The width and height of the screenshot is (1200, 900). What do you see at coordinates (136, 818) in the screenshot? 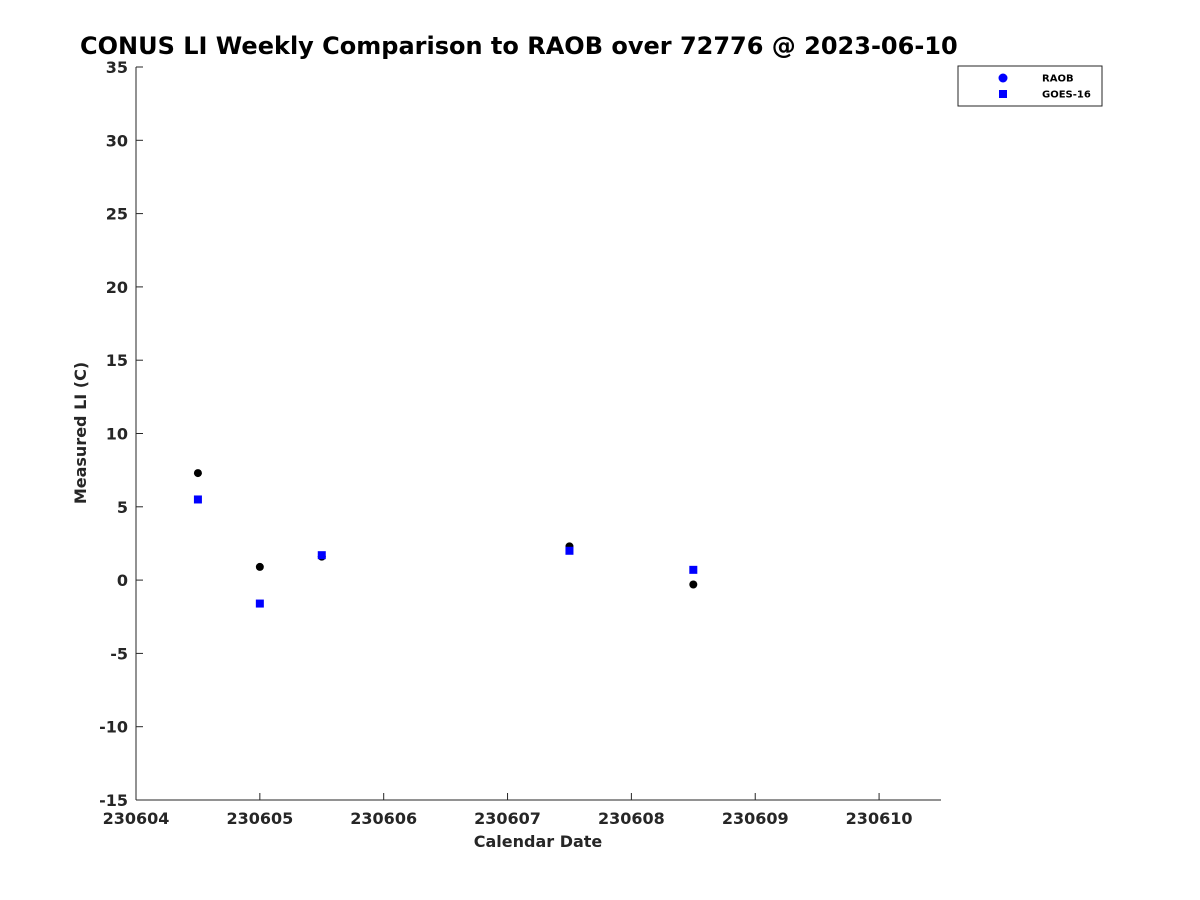
I see `x-tick-label: 230604` at bounding box center [136, 818].